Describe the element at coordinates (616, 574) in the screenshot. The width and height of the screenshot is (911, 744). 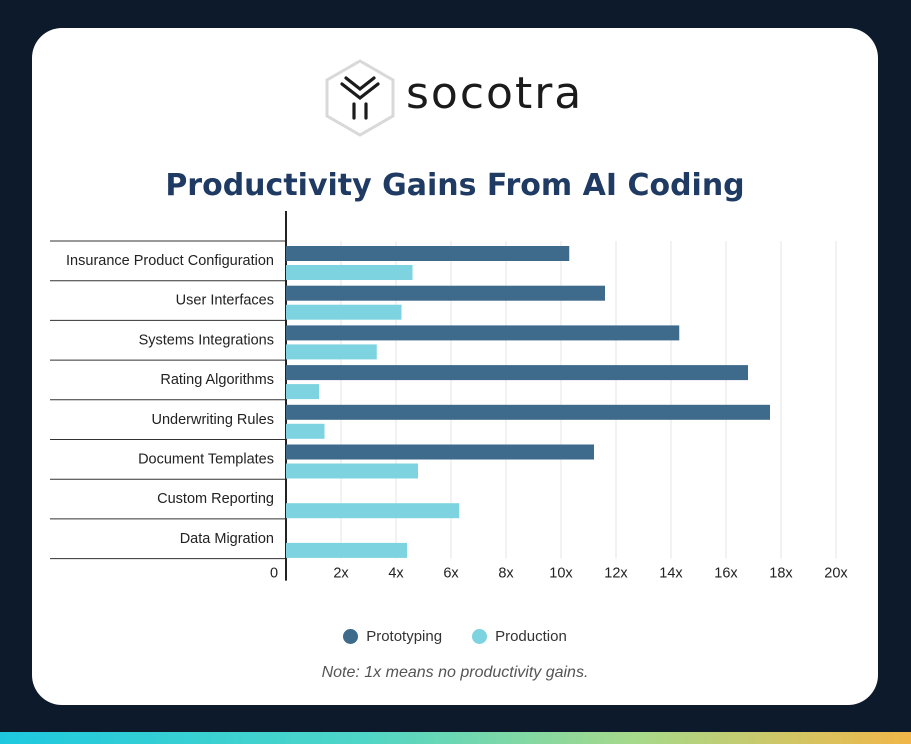
I see `x-tick-label: 12x` at that location.